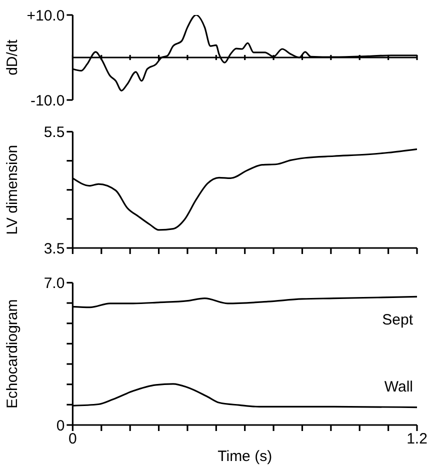  What do you see at coordinates (45, 15) in the screenshot?
I see `y-tick-label: +10.0` at bounding box center [45, 15].